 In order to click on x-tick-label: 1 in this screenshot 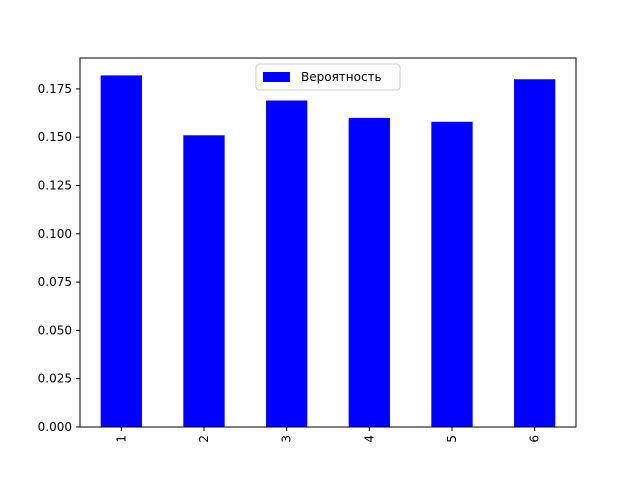, I will do `click(121, 439)`.